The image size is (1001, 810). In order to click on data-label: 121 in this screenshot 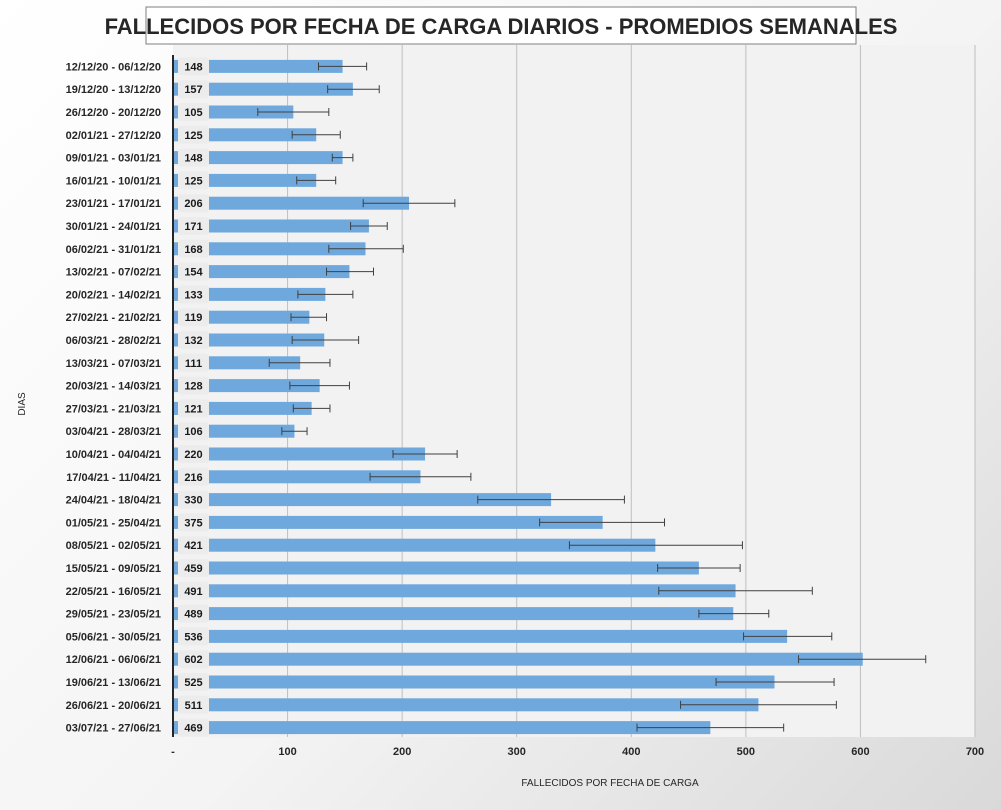, I will do `click(193, 409)`.